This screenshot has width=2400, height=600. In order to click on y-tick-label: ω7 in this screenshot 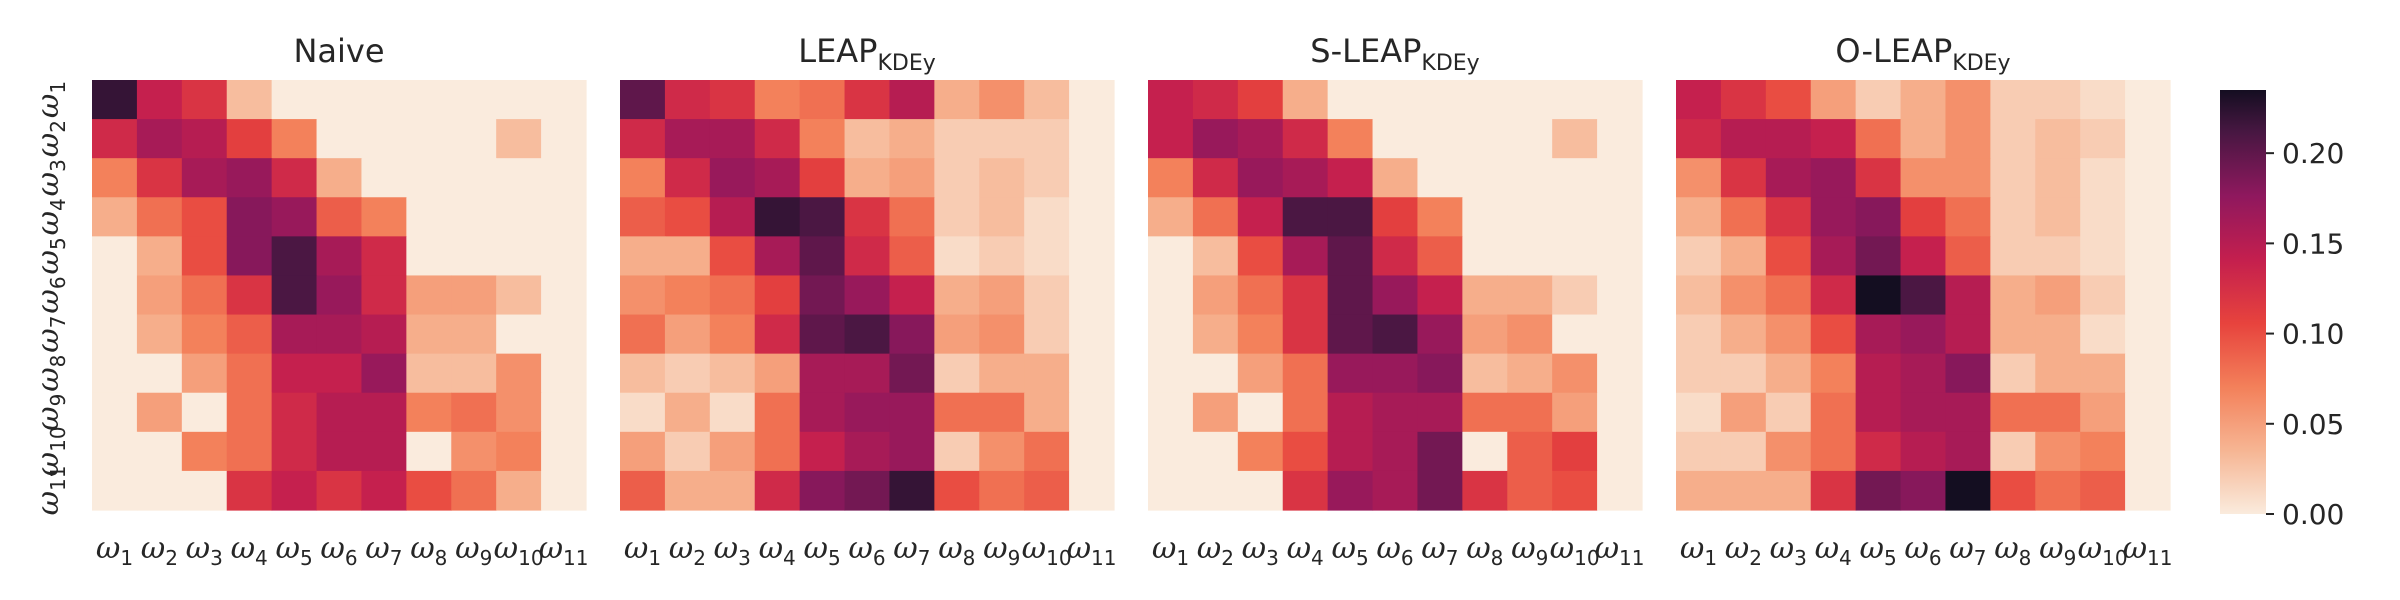, I will do `click(50, 333)`.